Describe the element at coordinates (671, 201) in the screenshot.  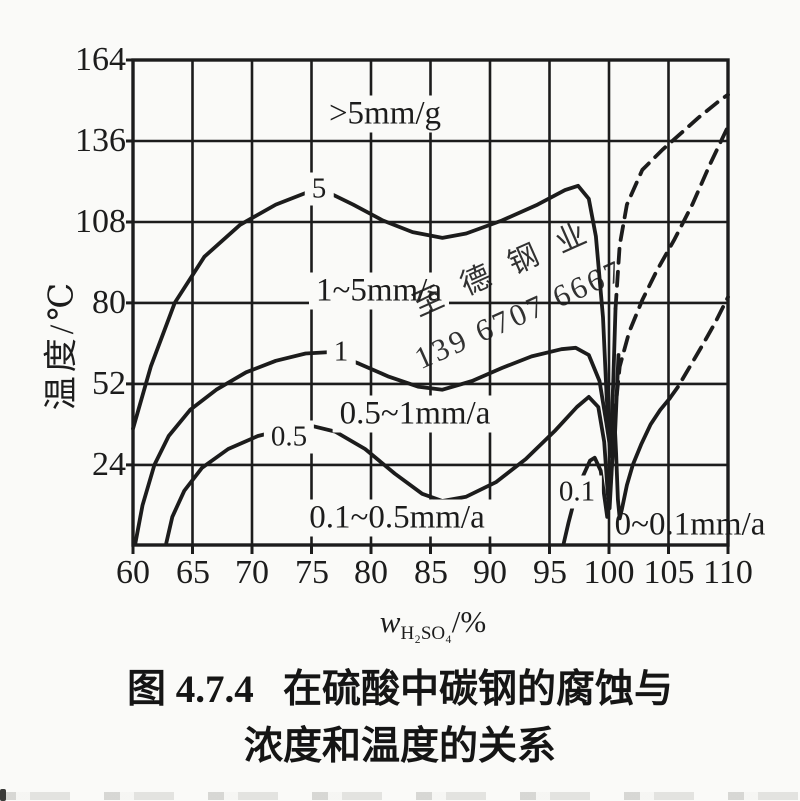
I see `curve-5mma-ext` at that location.